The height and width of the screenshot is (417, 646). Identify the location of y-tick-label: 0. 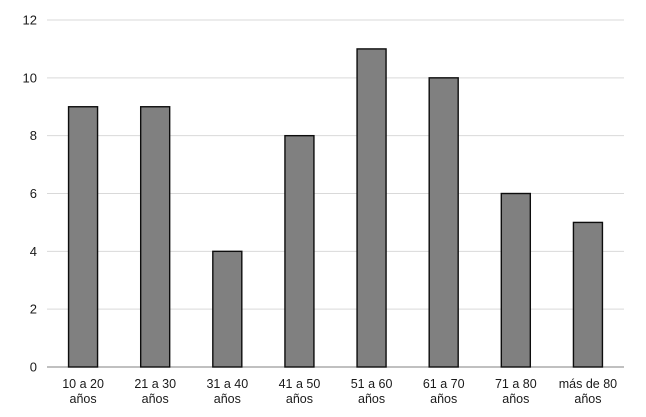
(33, 367).